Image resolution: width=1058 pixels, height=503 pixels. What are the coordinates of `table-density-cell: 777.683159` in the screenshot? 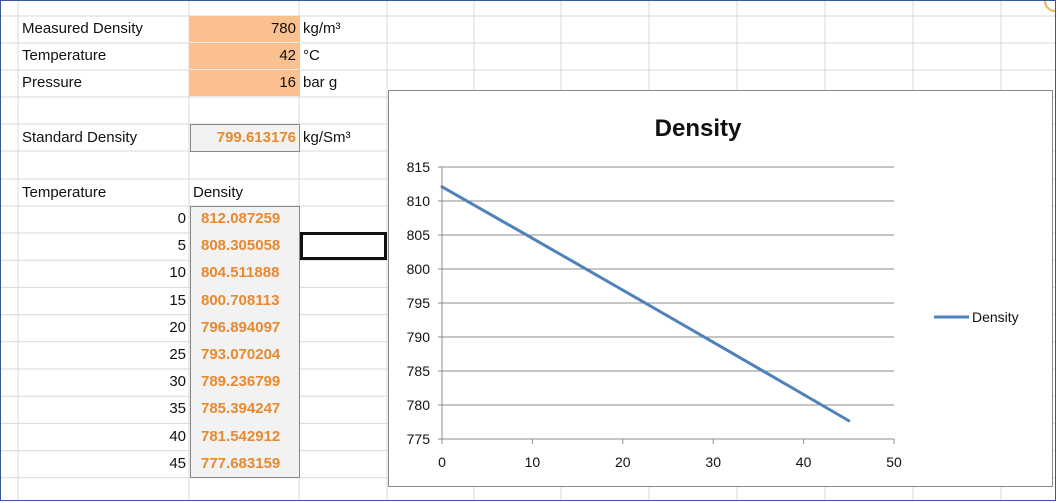 It's located at (241, 463).